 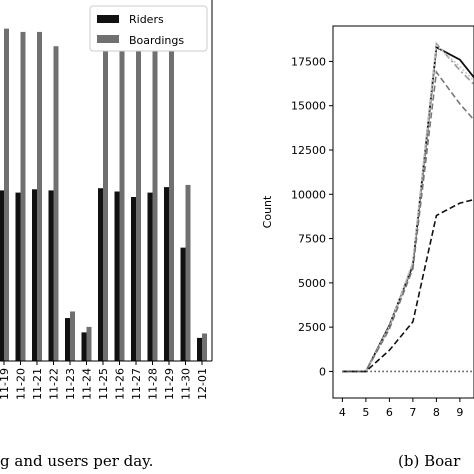 I want to click on right-y-axis-label: Count, so click(x=267, y=211).